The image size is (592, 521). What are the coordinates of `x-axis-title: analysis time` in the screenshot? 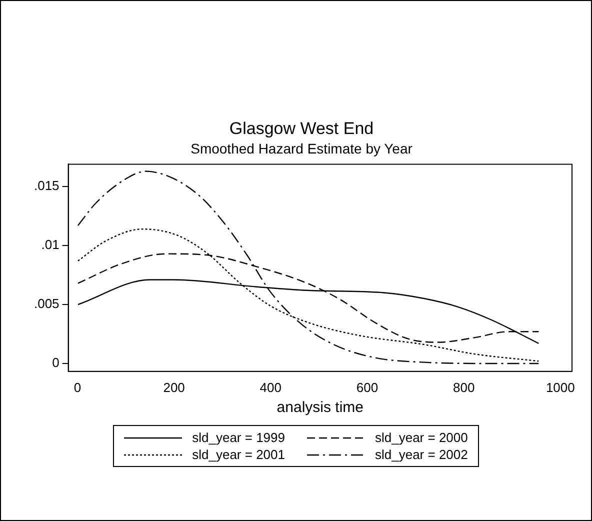 It's located at (320, 407).